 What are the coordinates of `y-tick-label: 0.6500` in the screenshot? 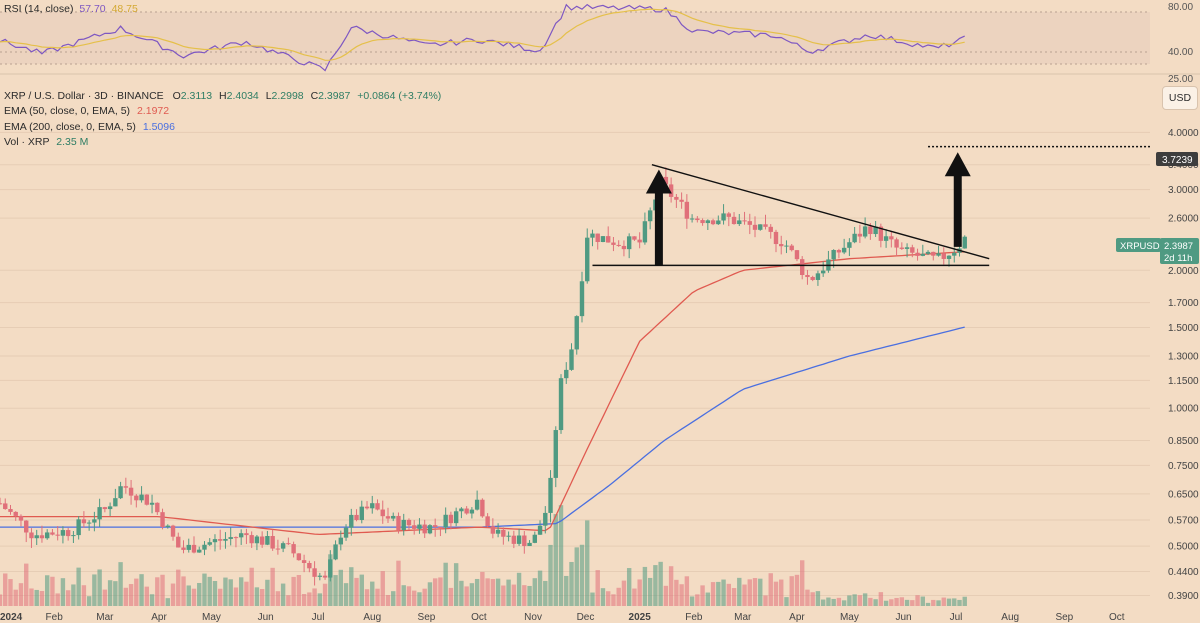 It's located at (1183, 494).